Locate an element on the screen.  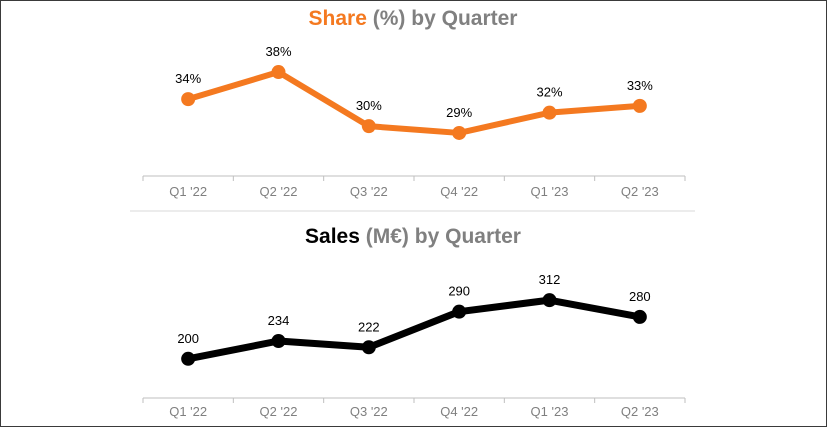
sales-data-label: 290 is located at coordinates (459, 291).